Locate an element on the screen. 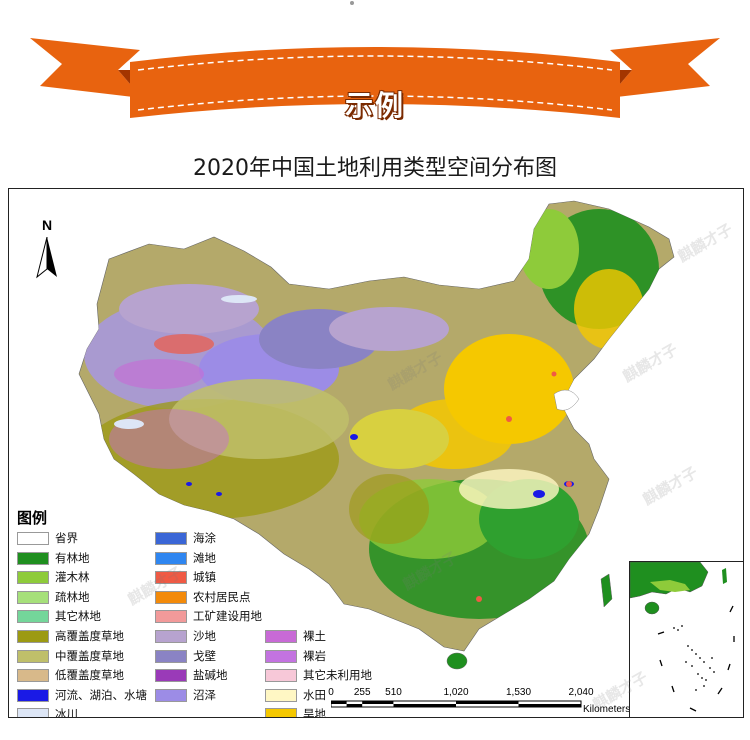 The width and height of the screenshot is (750, 740). legend-label: 沼泽 is located at coordinates (204, 694).